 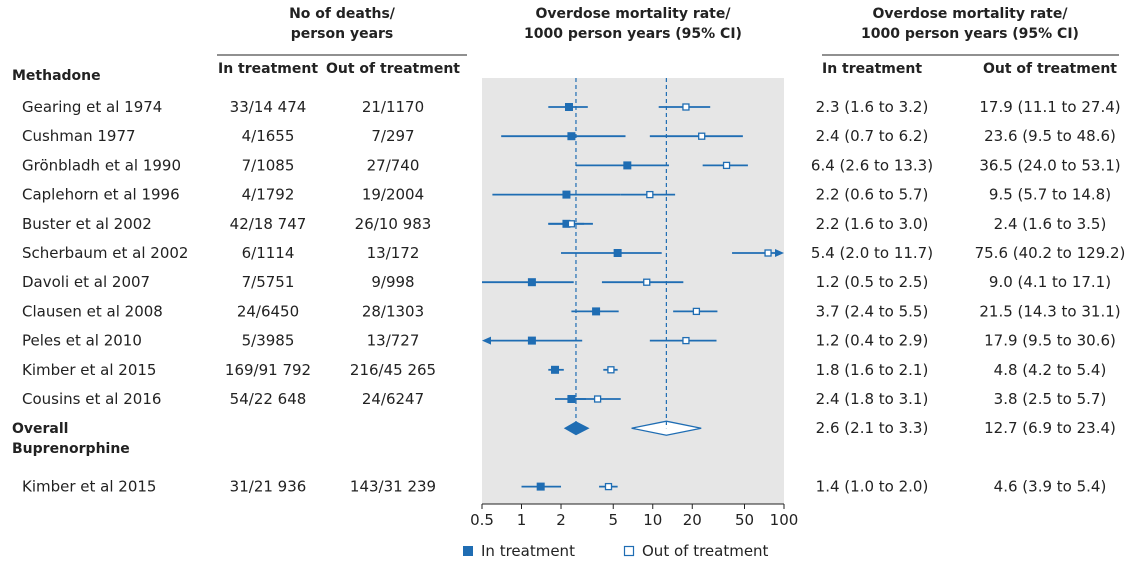 I want to click on x-axis-tick-label: 5, so click(x=613, y=520).